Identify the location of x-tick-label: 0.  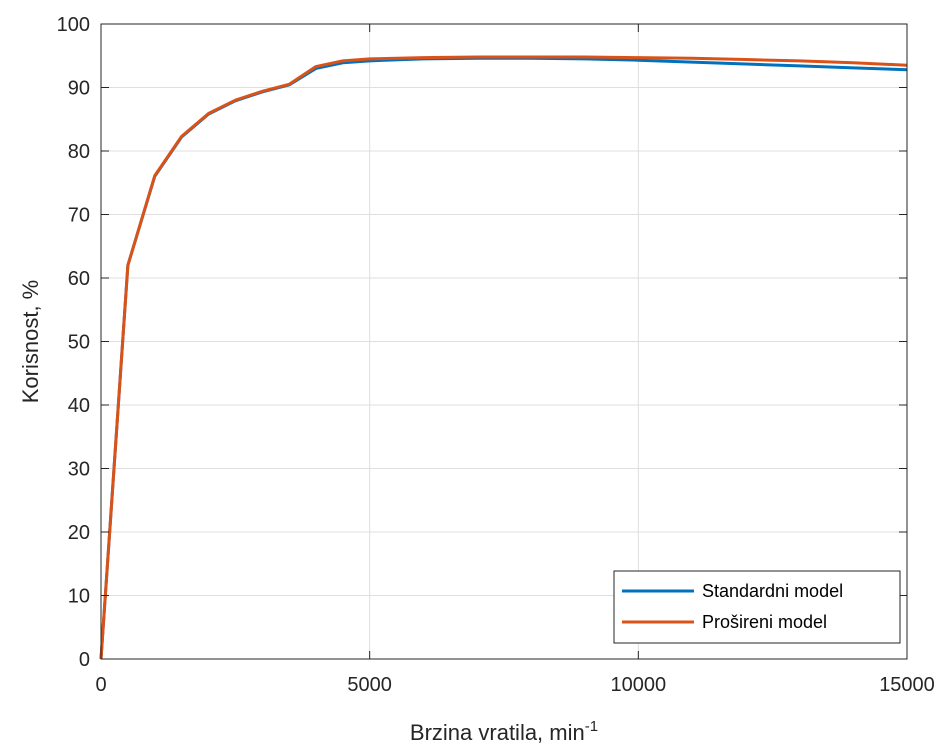
(100, 685).